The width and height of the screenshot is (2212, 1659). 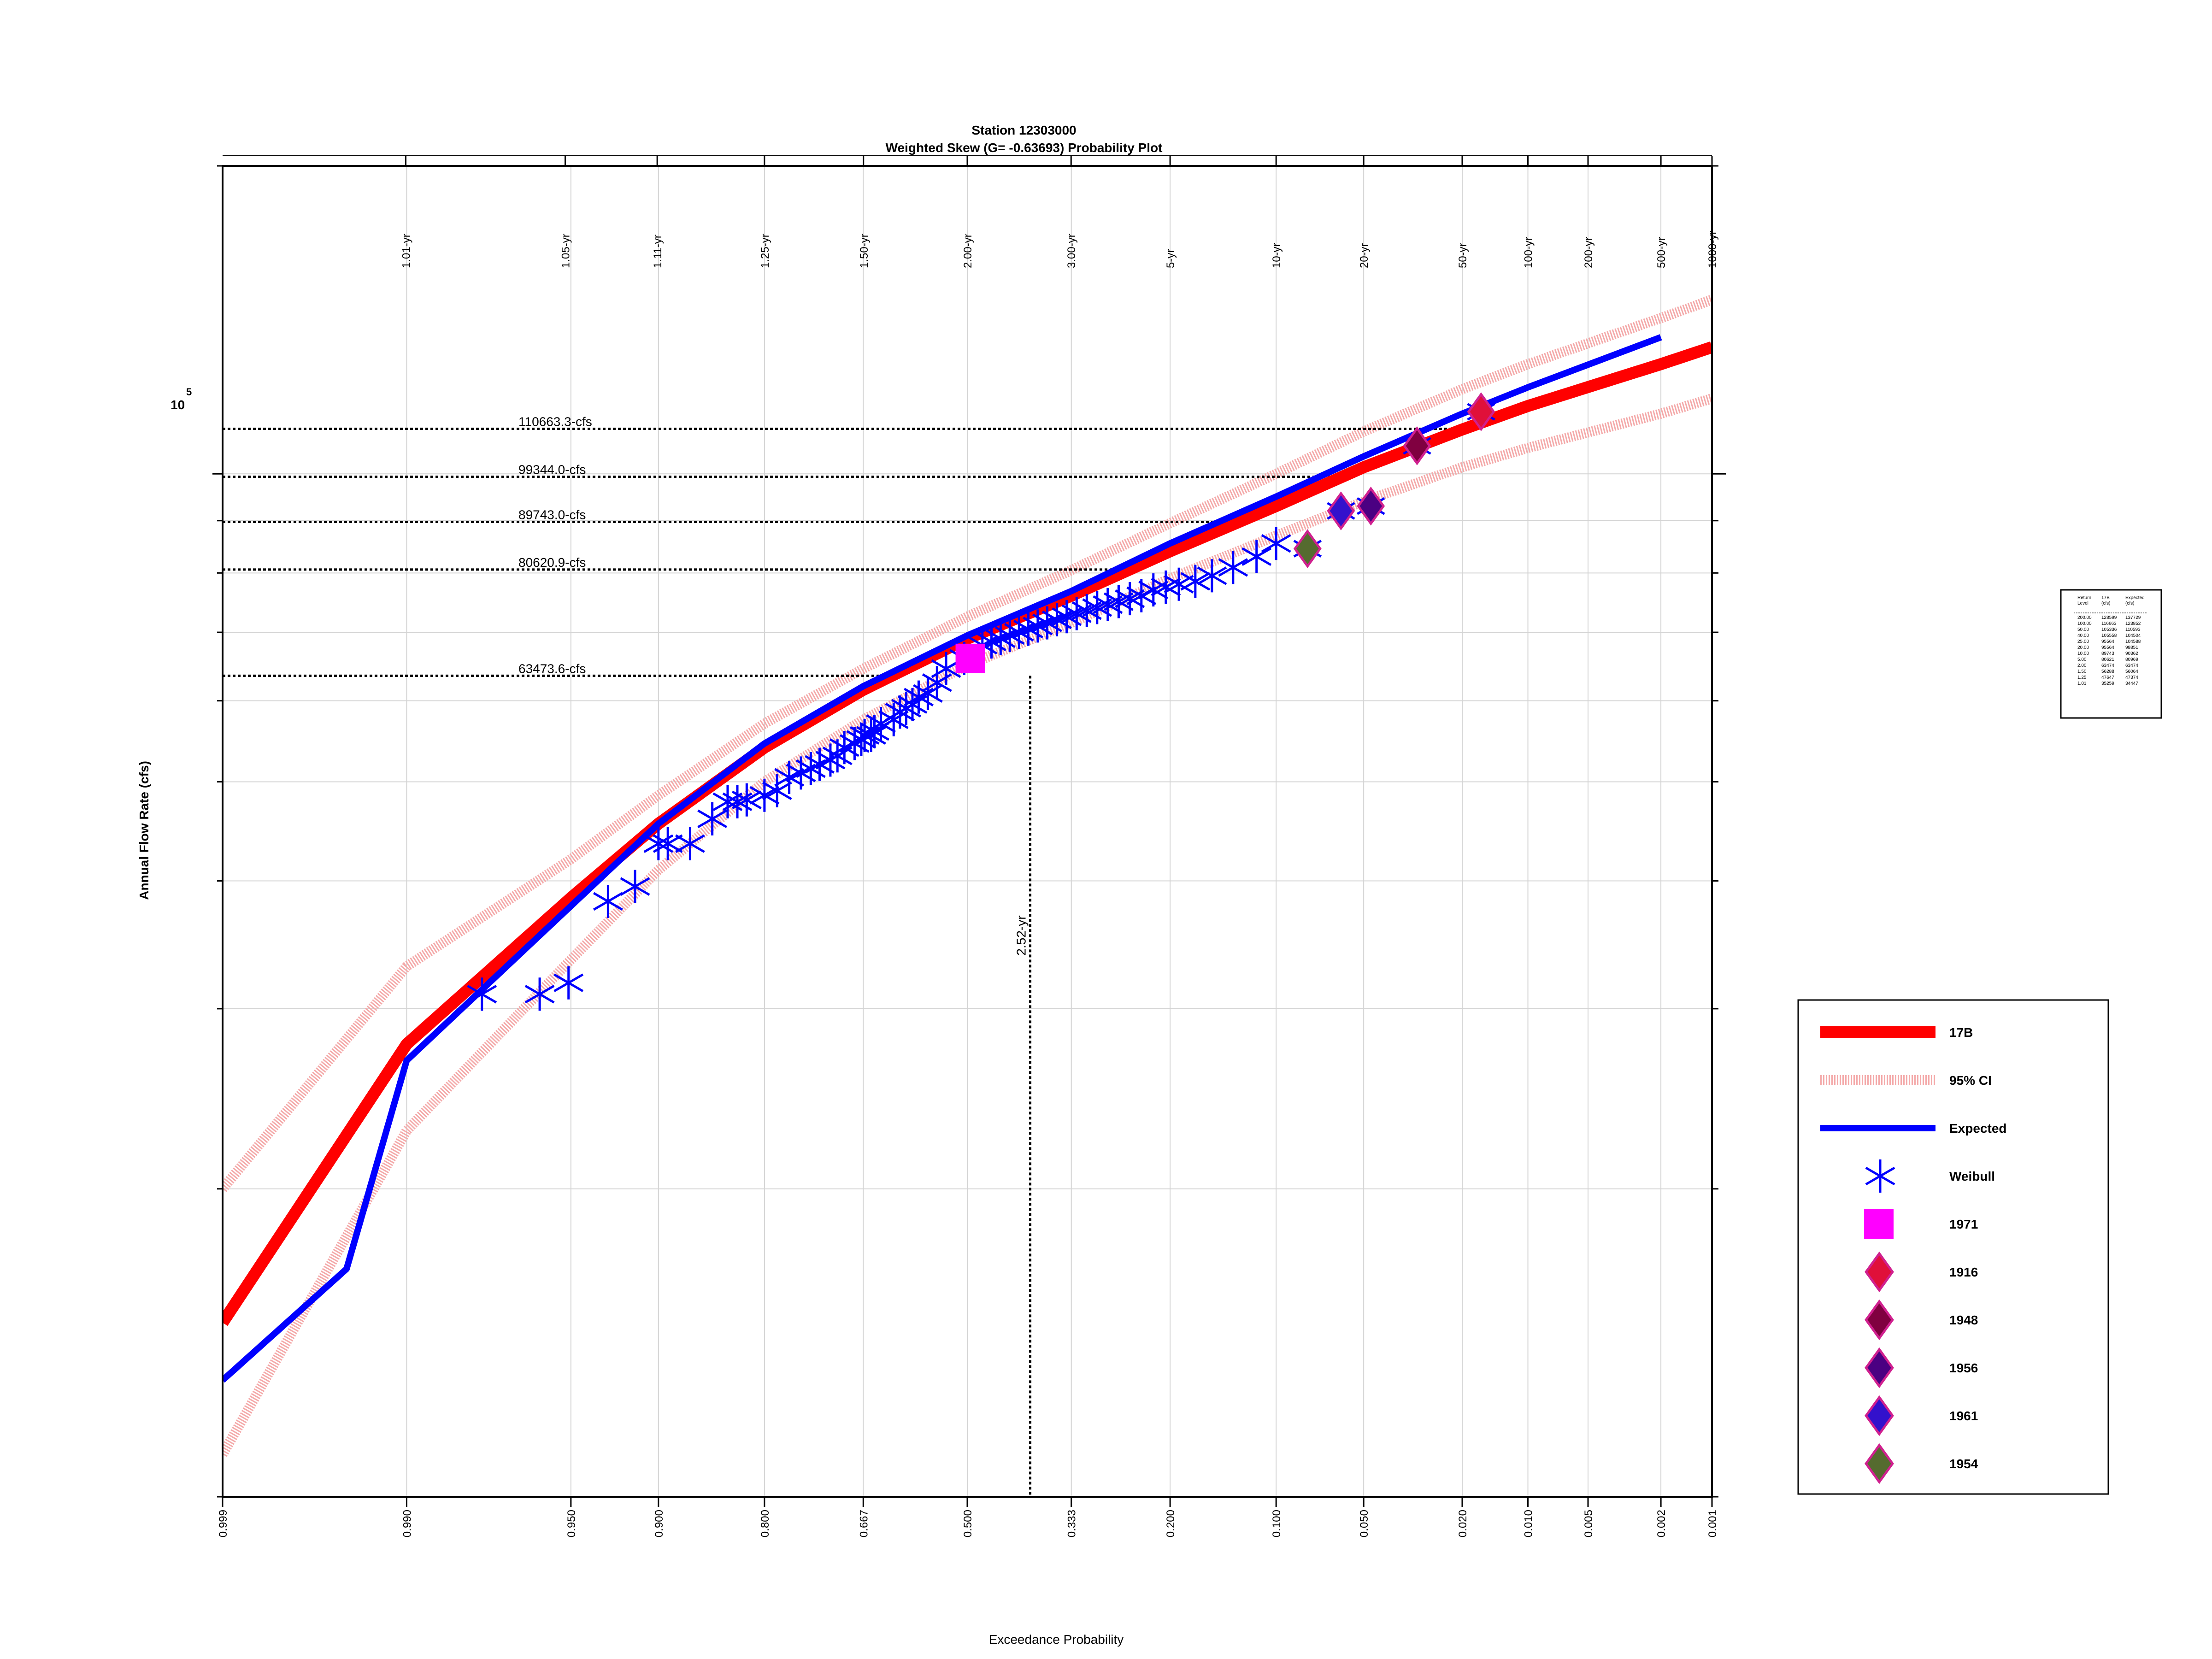 I want to click on summary-table-cell: 47374, so click(x=2131, y=677).